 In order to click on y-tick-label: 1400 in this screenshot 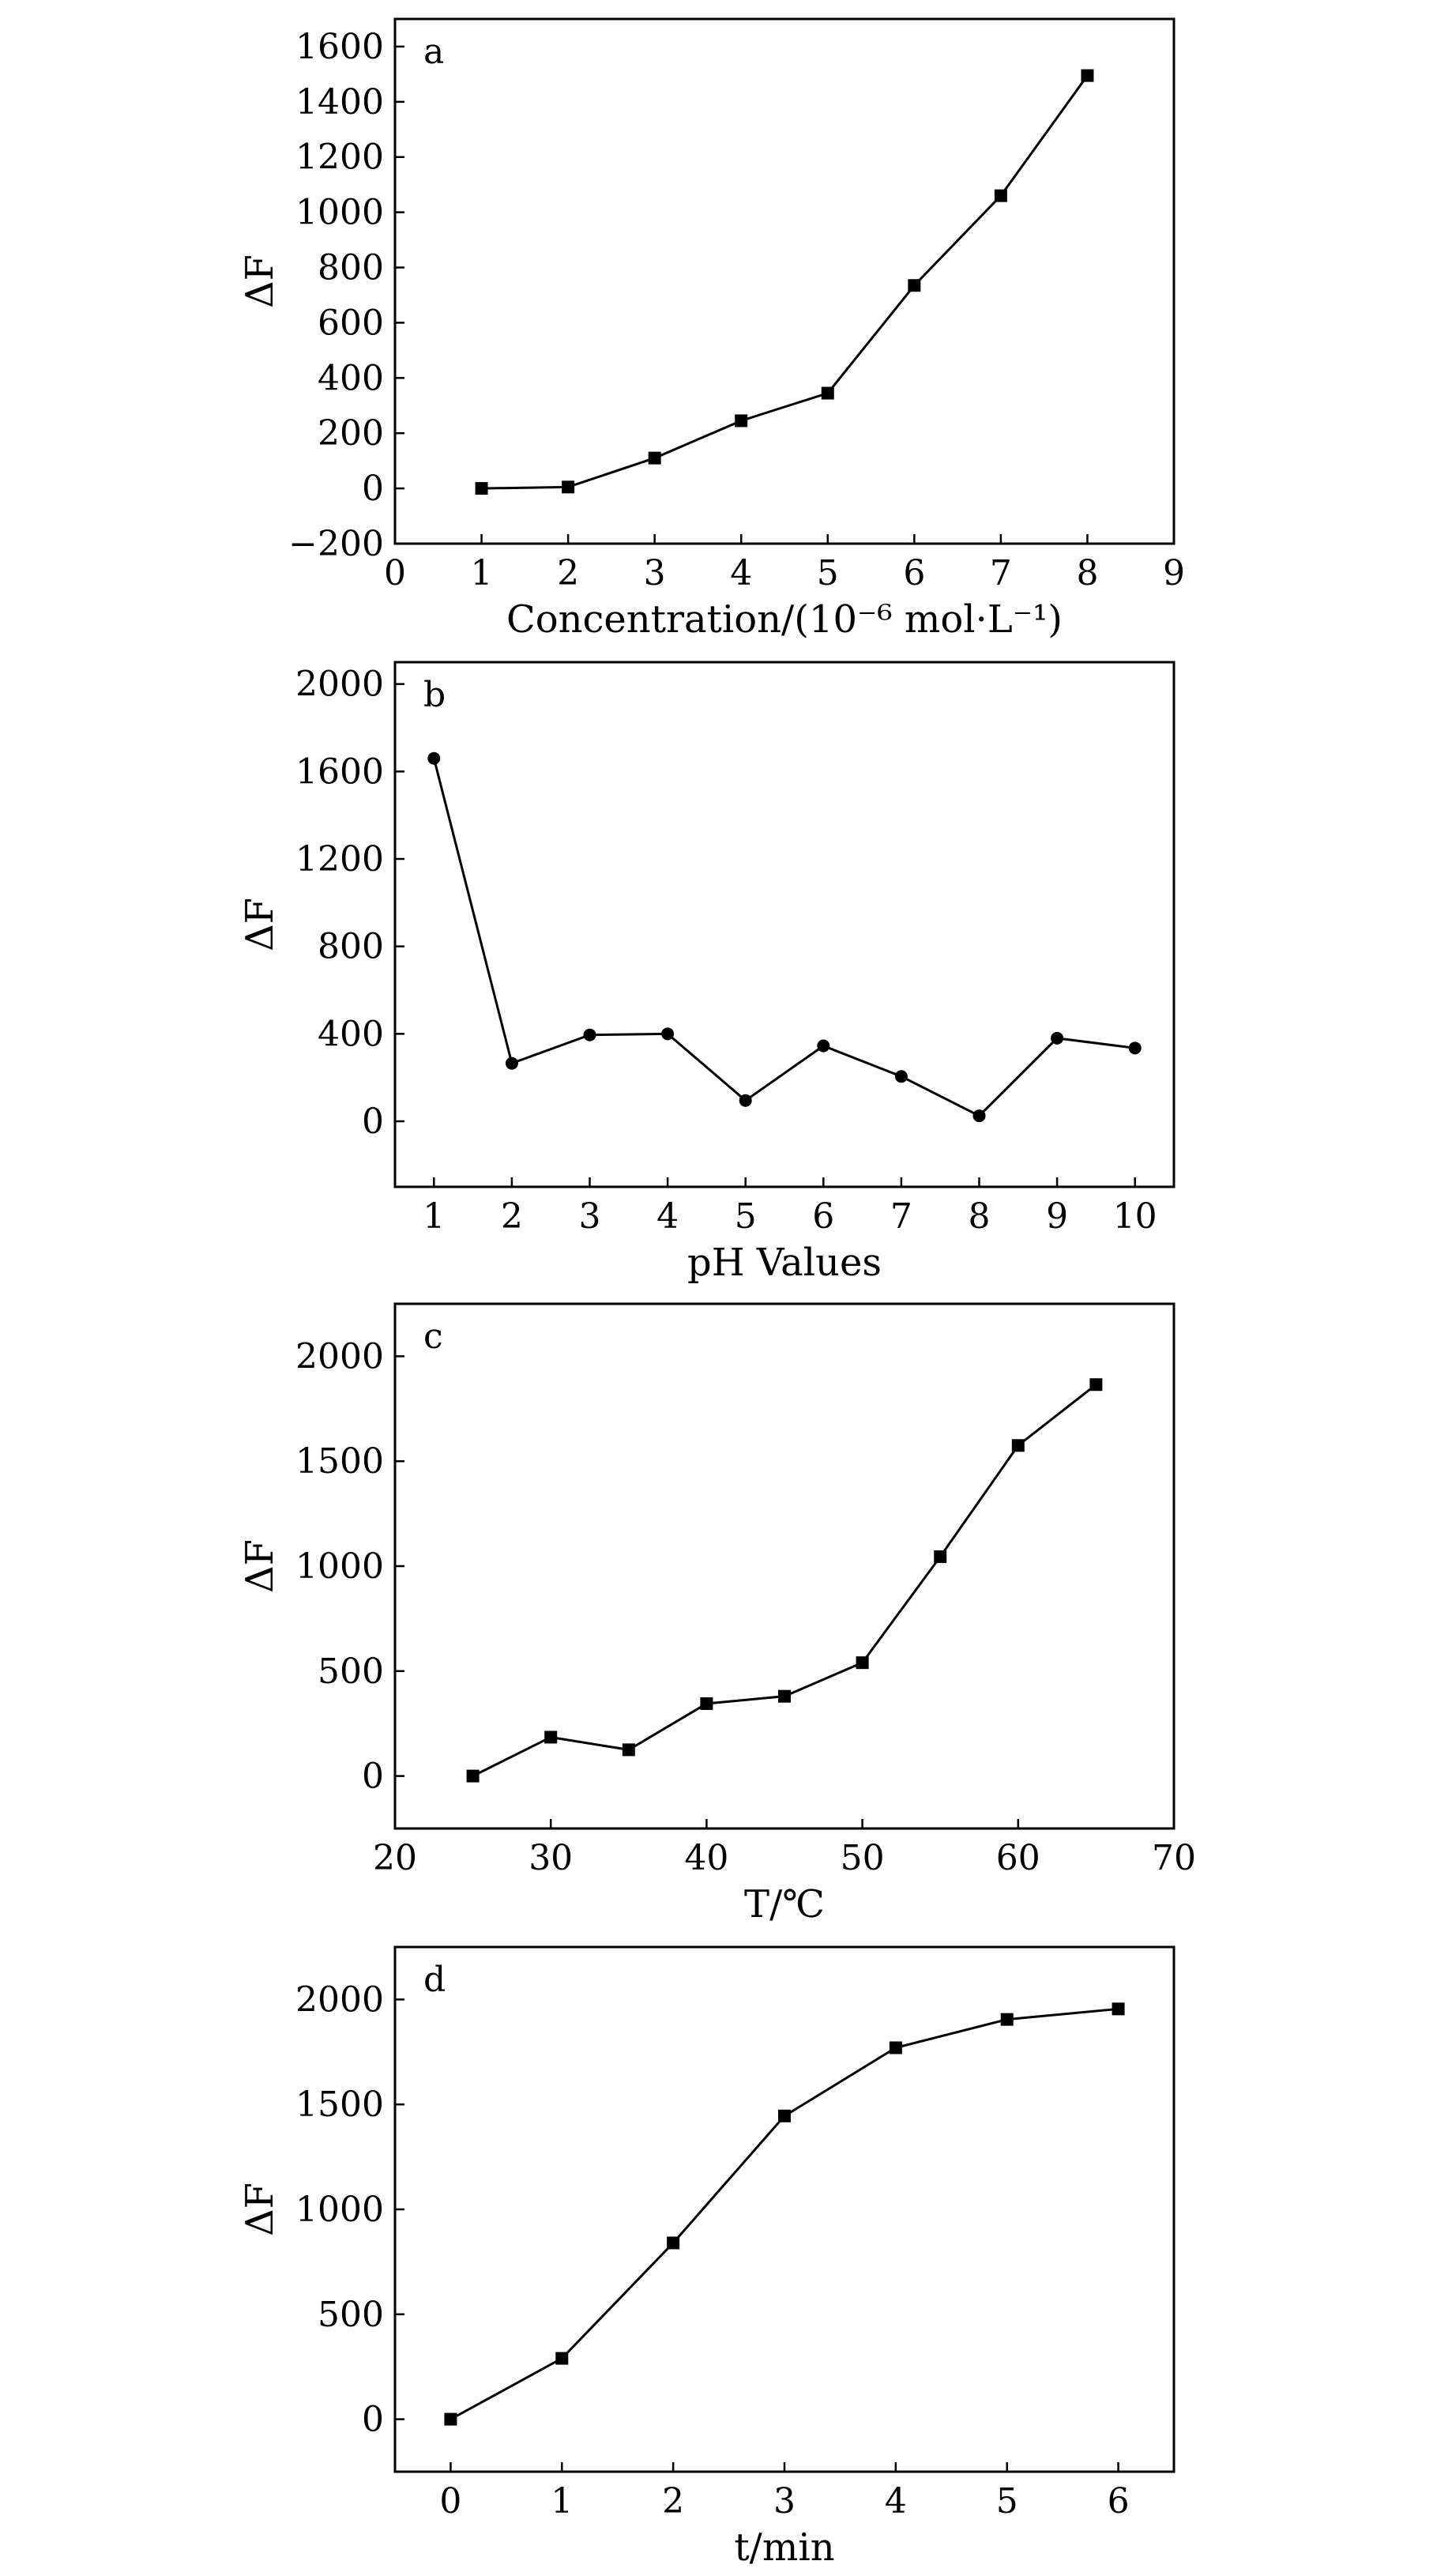, I will do `click(339, 102)`.